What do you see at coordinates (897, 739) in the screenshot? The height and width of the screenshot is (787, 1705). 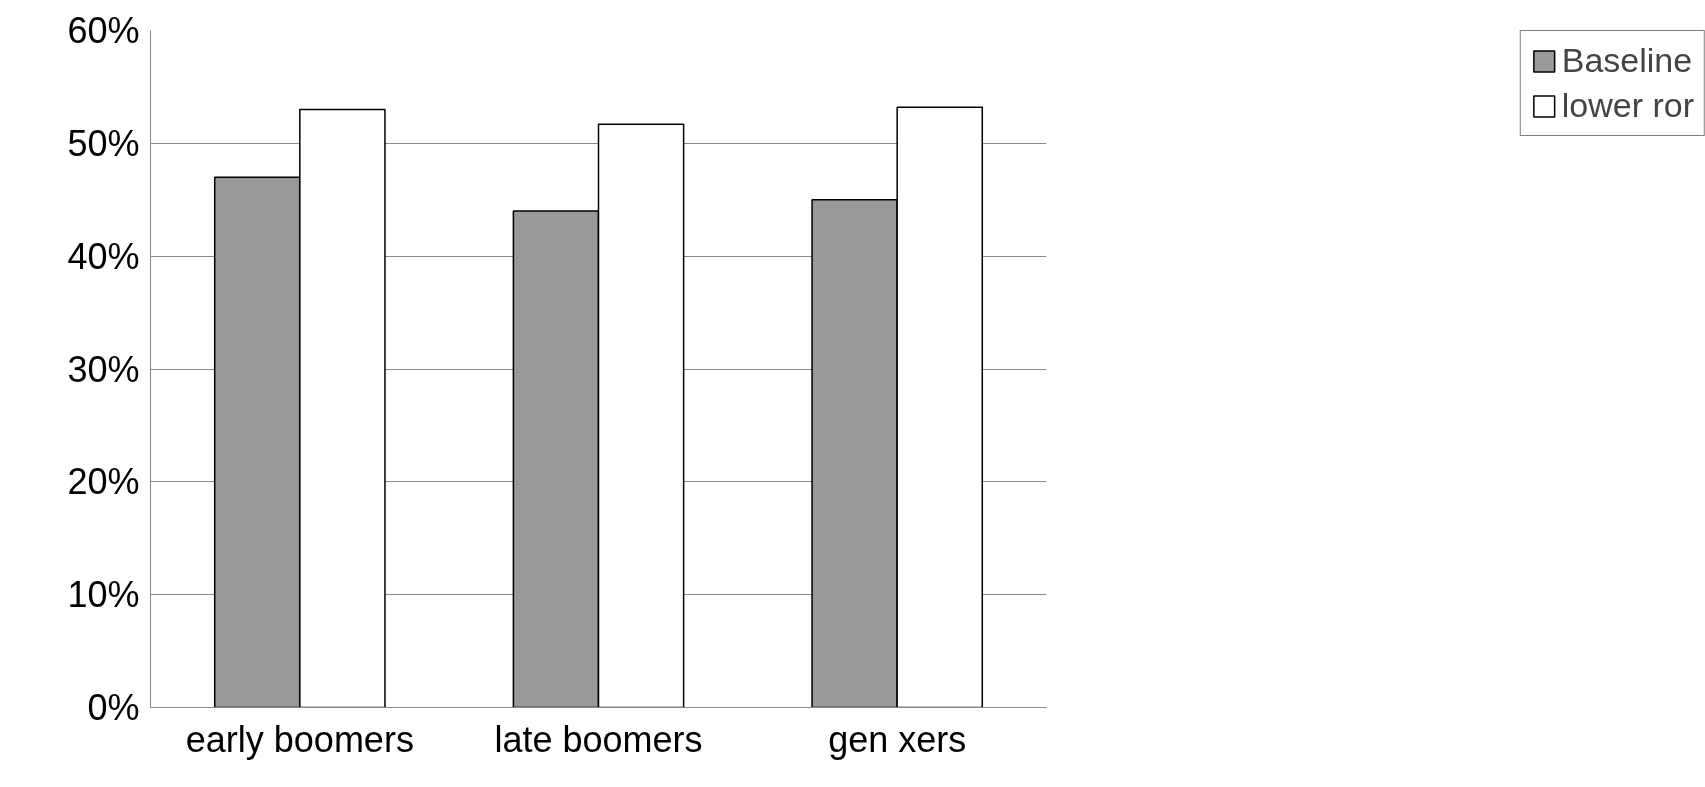 I see `x-tick-label: gen xers` at bounding box center [897, 739].